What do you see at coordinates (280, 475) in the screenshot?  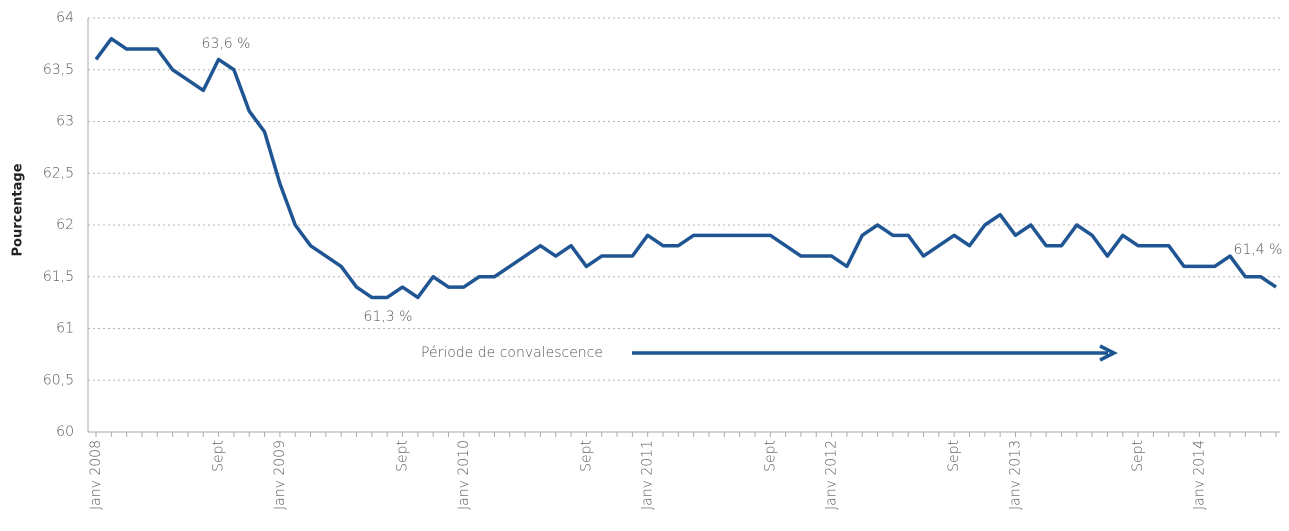 I see `x-tick-label: Janv 2009` at bounding box center [280, 475].